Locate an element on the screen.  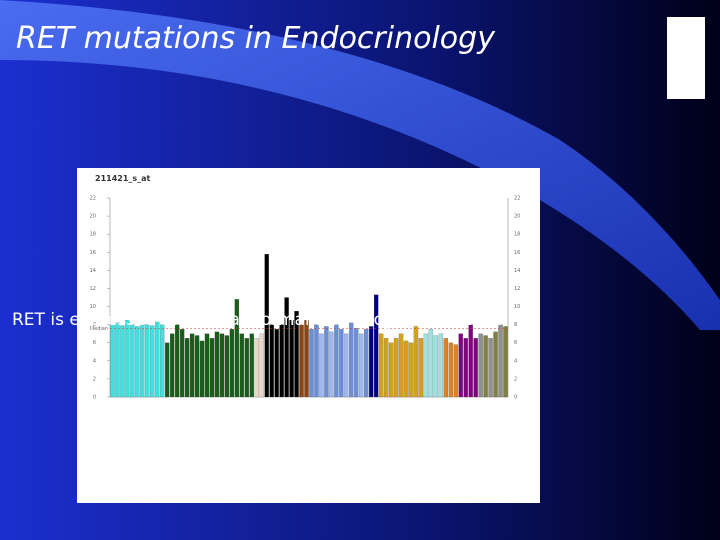
y-tick-label: 20 is located at coordinates (93, 217).